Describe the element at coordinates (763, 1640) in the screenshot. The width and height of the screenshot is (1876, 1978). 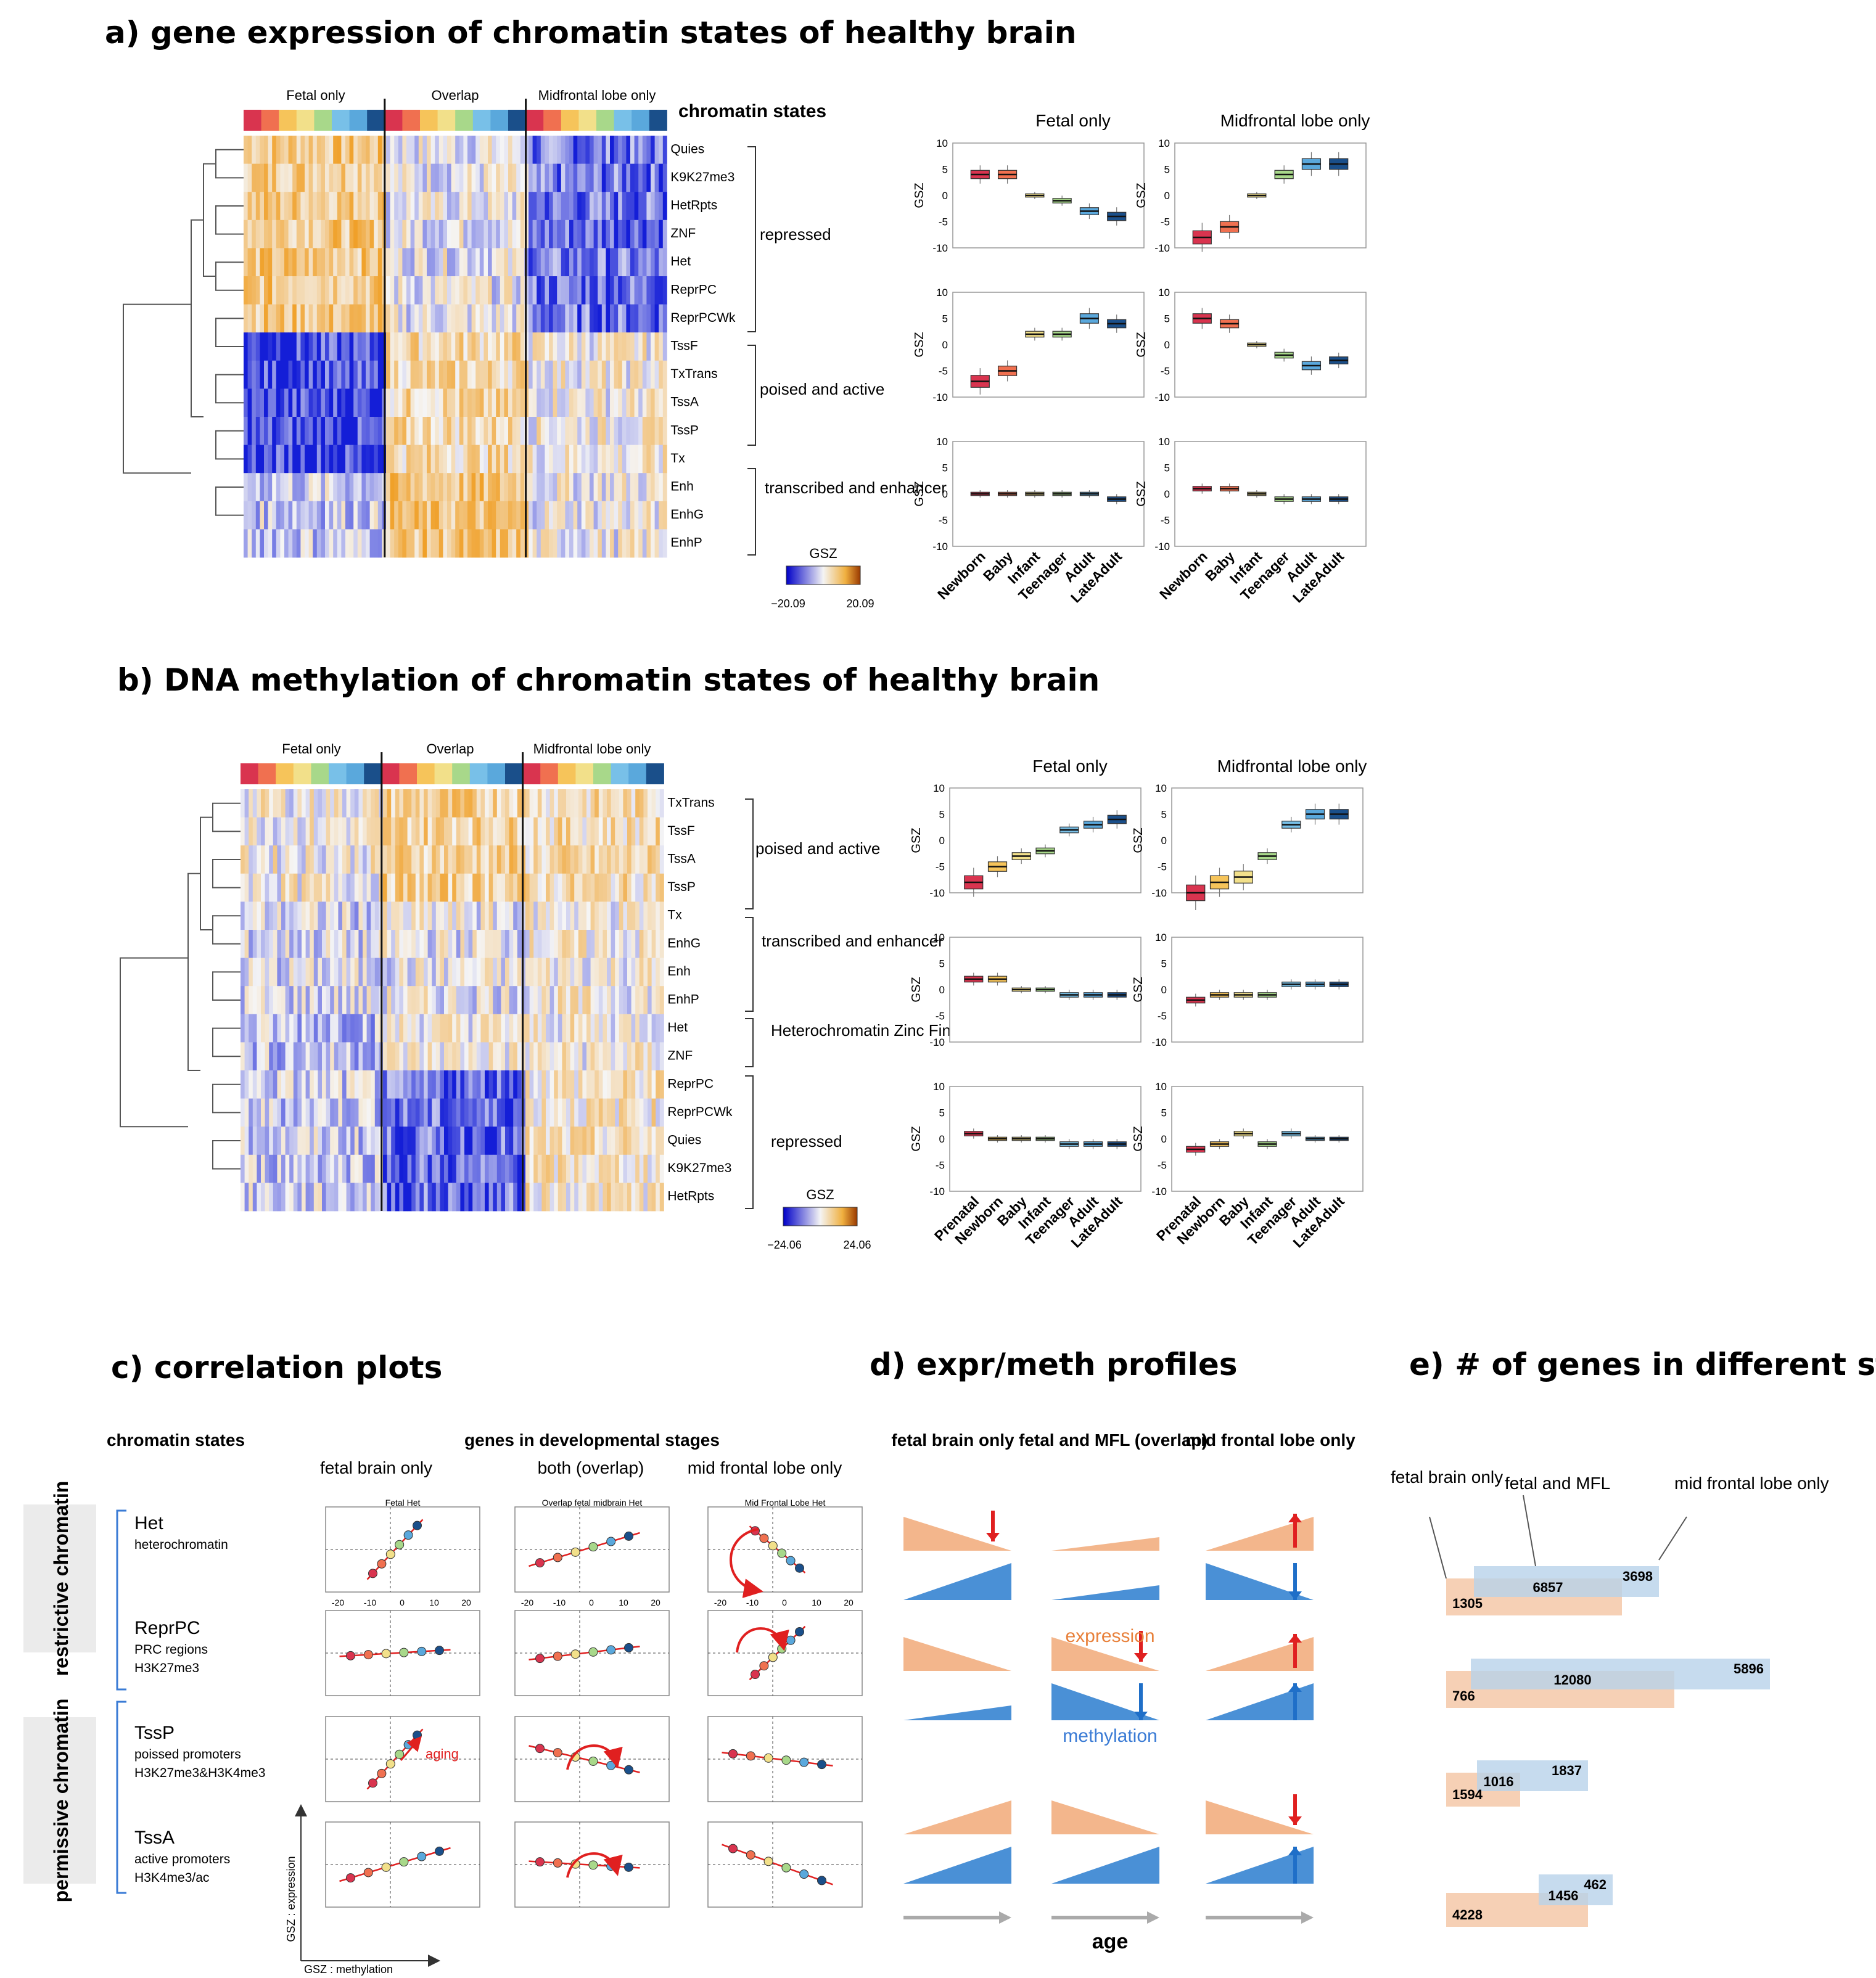
I see `c-rotation-arrow` at that location.